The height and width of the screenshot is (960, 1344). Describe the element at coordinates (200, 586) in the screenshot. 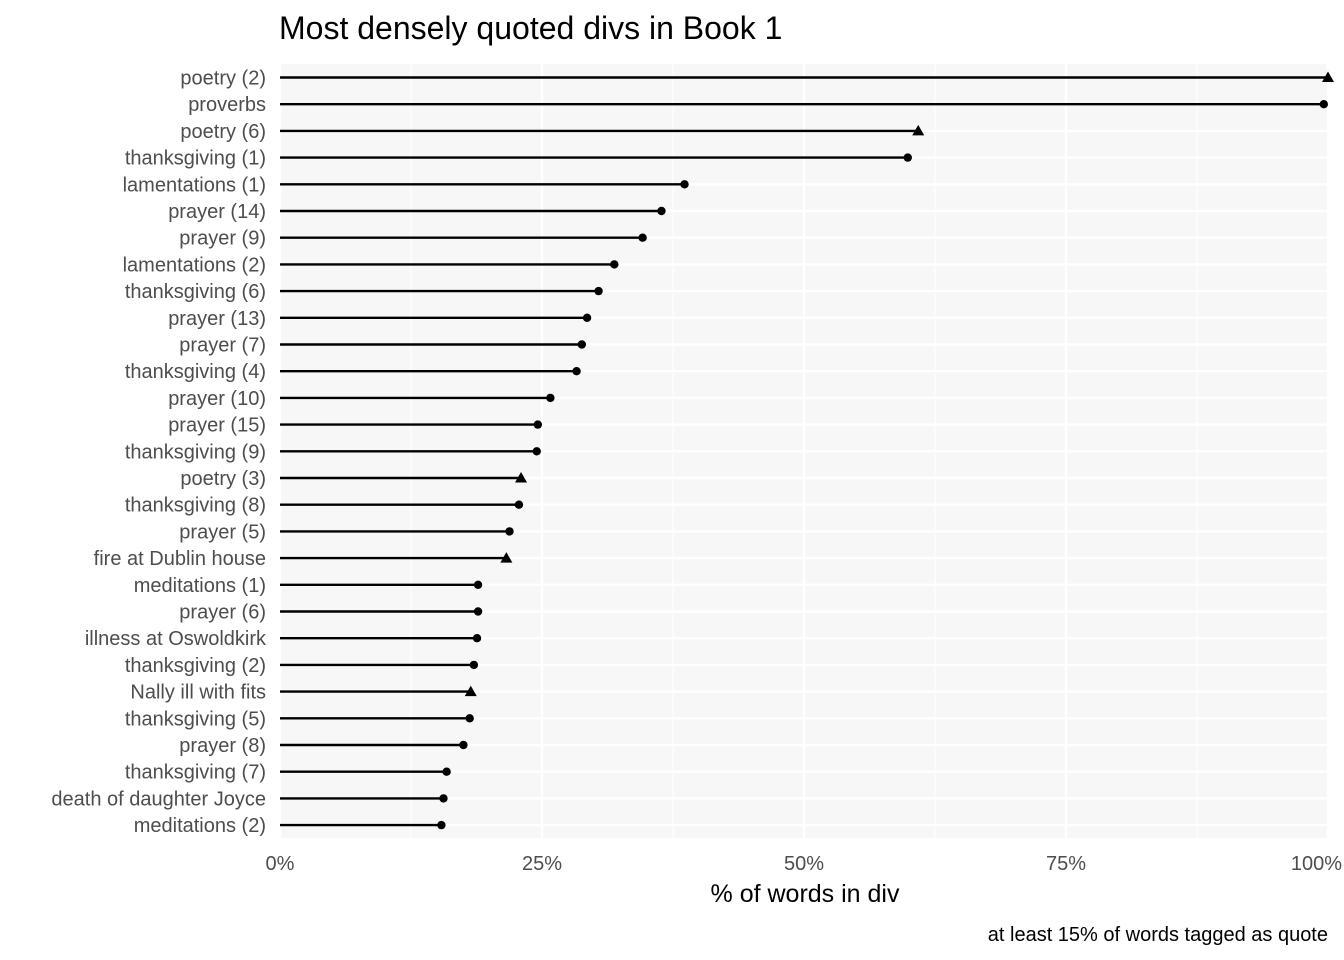

I see `category-label: meditations (1)` at that location.